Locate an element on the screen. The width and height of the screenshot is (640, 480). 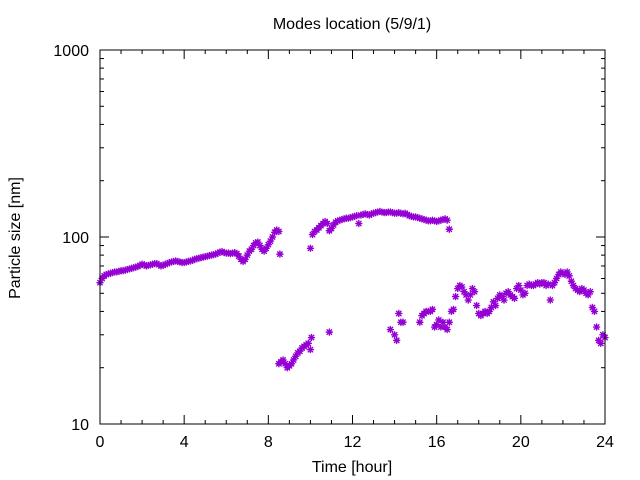
x-tick-label: 20 is located at coordinates (521, 442).